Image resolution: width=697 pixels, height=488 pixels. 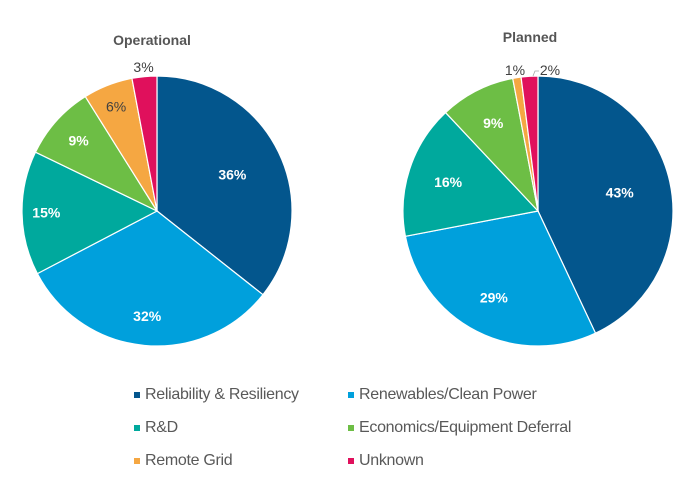 I want to click on data-label-unknown: 2%, so click(x=550, y=70).